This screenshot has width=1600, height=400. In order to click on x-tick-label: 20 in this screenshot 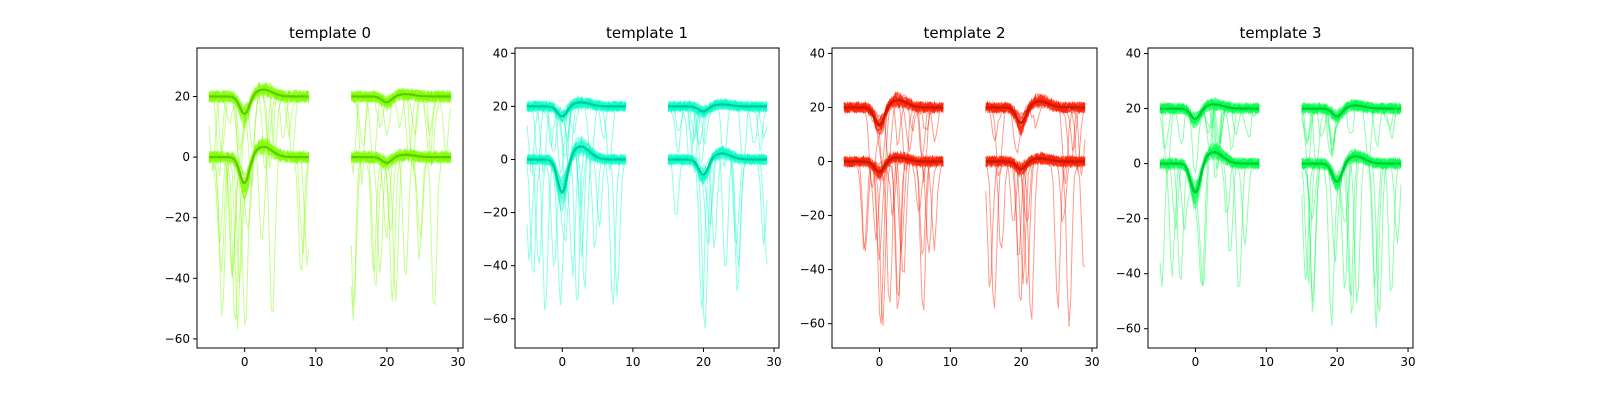, I will do `click(1337, 362)`.